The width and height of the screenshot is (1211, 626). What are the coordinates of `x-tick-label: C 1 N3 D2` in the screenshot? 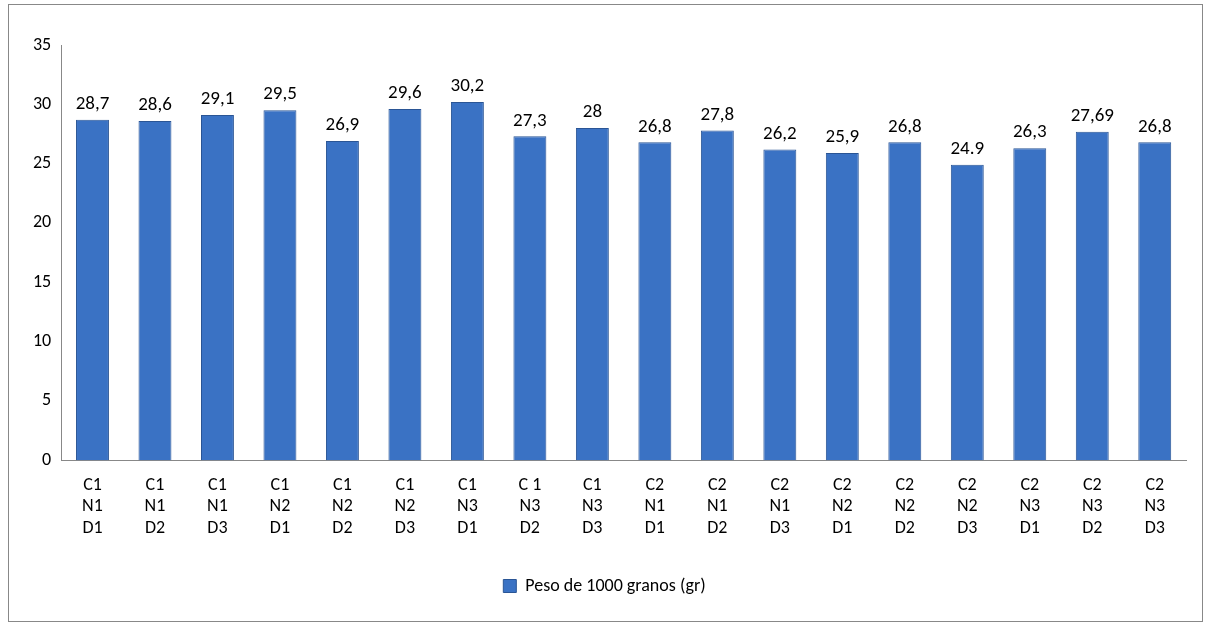 It's located at (530, 505).